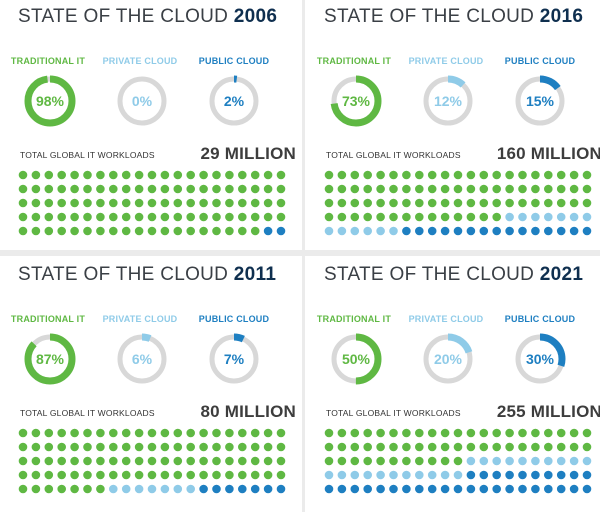 The image size is (600, 512). What do you see at coordinates (540, 61) in the screenshot?
I see `label-public: PUBLIC CLOUD` at bounding box center [540, 61].